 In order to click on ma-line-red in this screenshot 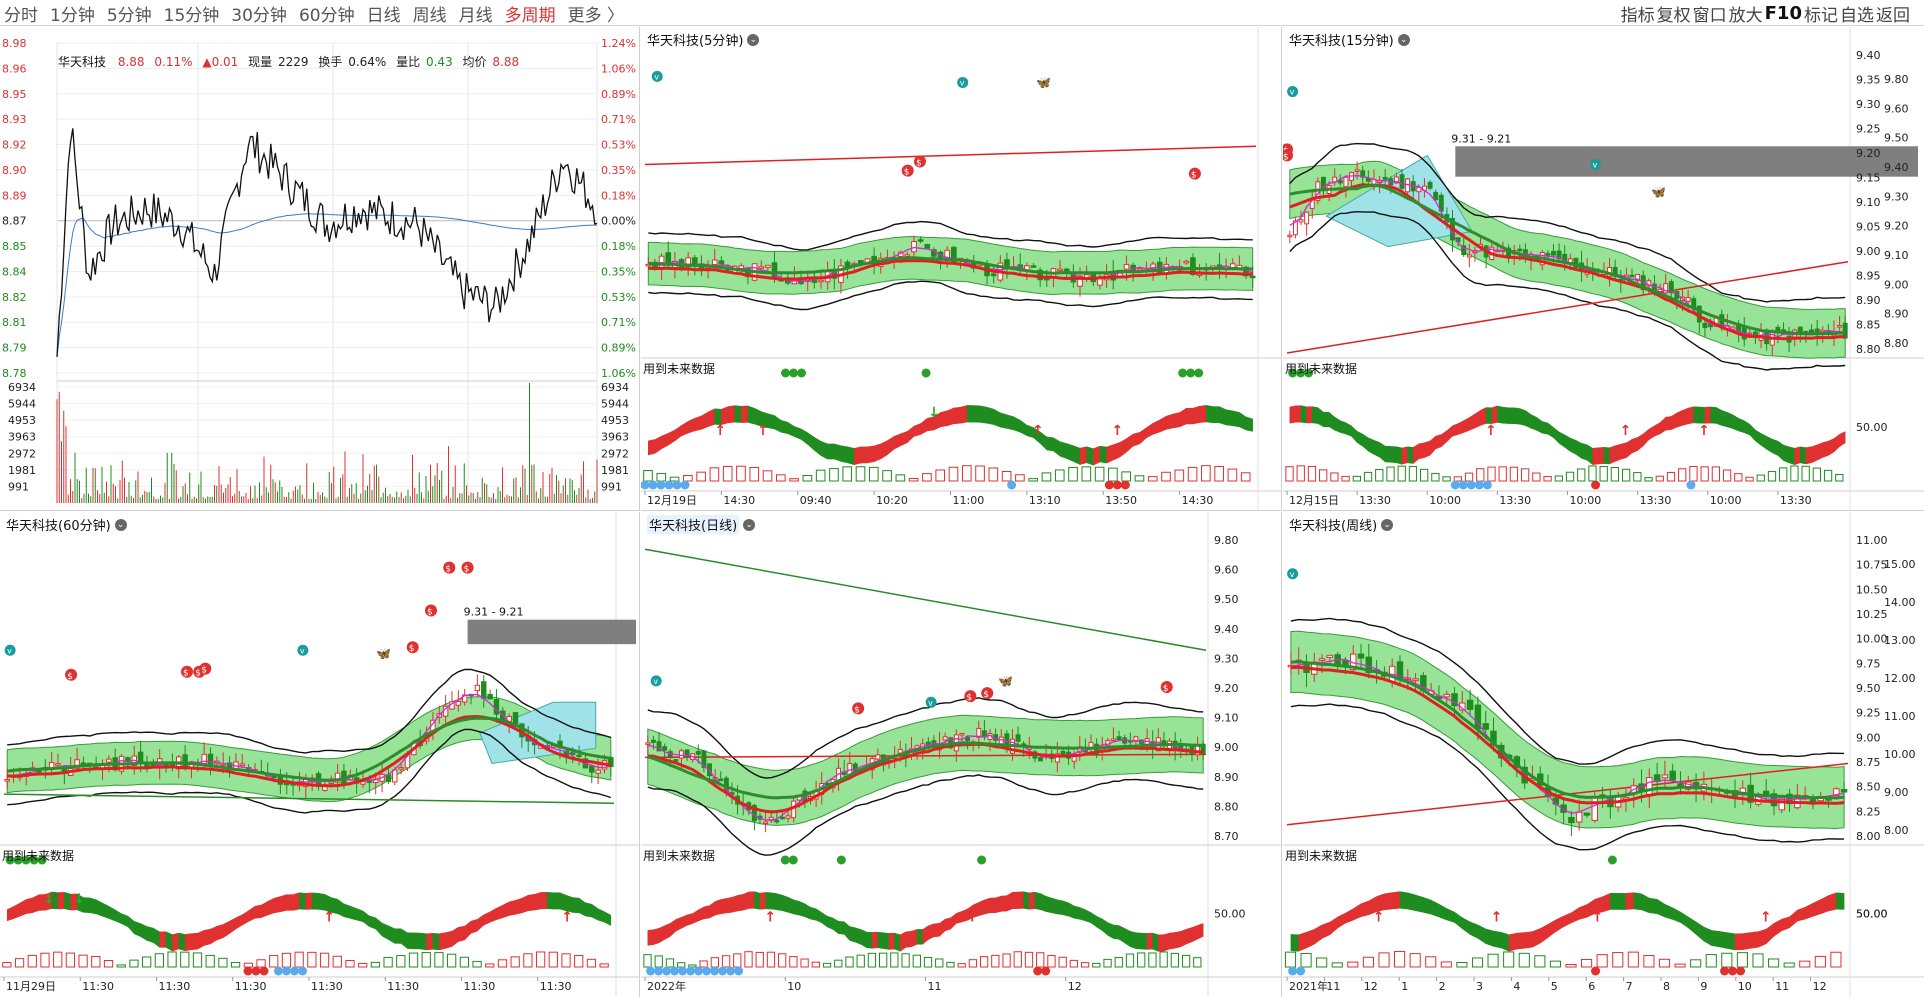, I will do `click(925, 778)`.